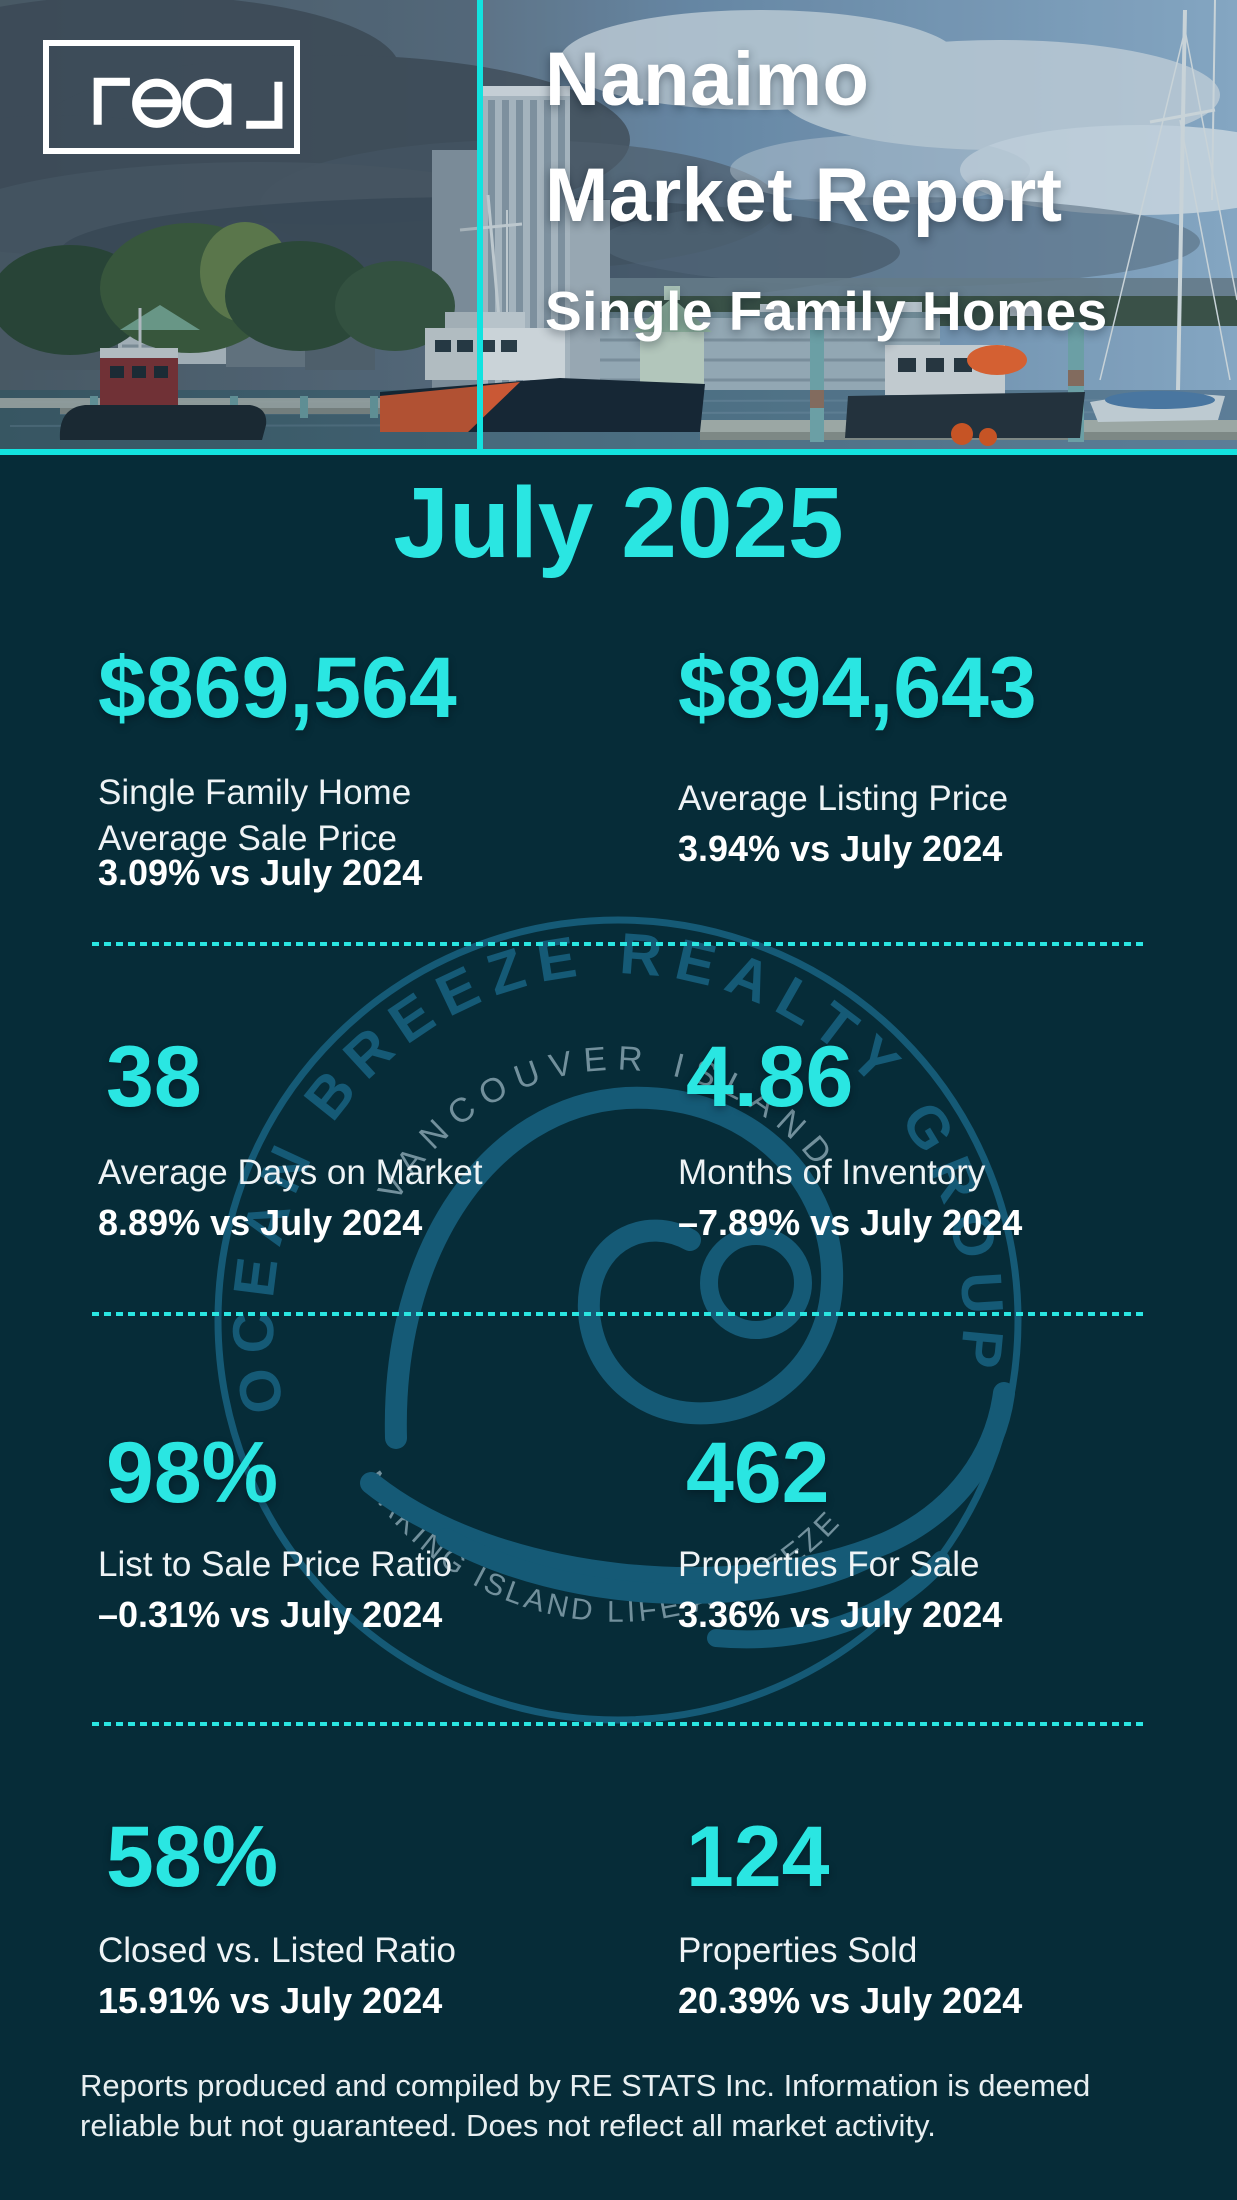 Image resolution: width=1237 pixels, height=2200 pixels. Describe the element at coordinates (826, 311) in the screenshot. I see `report-subtitle: Single Family Homes` at that location.